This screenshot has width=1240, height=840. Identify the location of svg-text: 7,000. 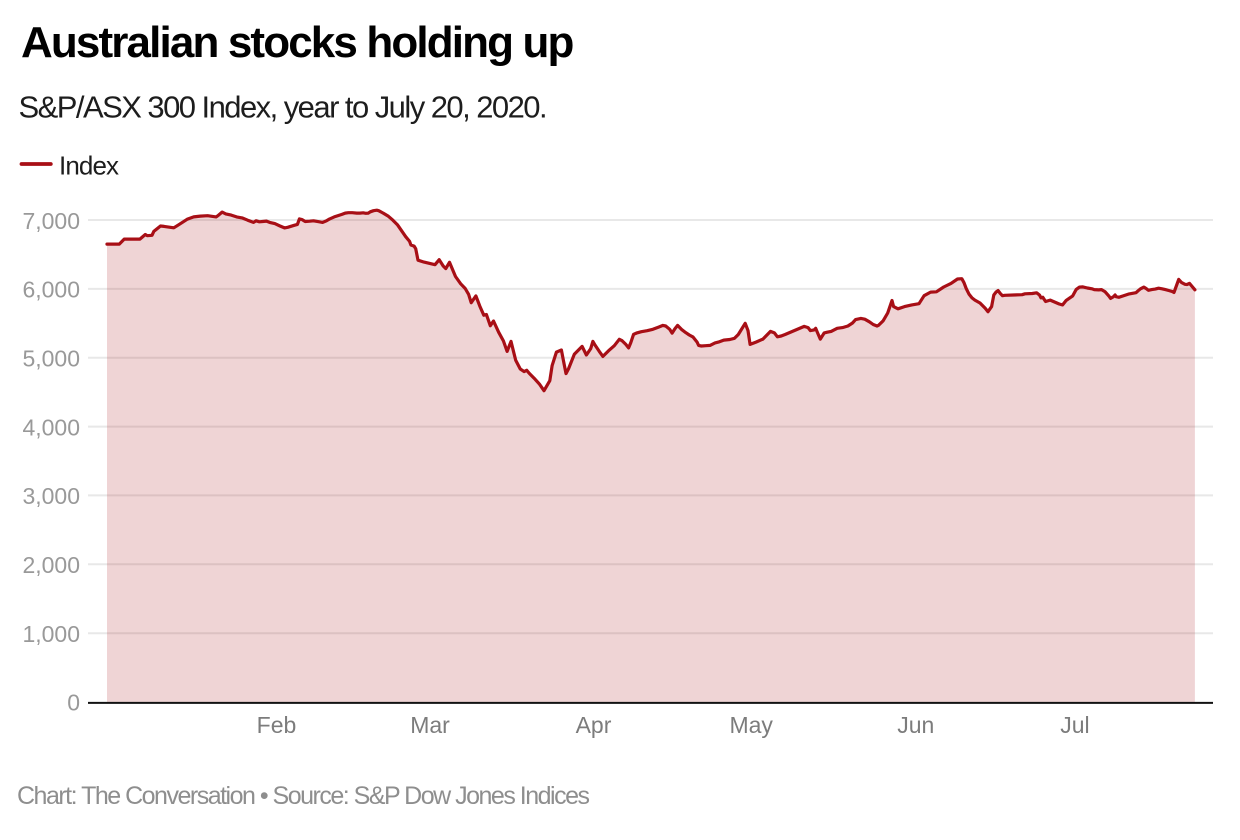
(51, 221).